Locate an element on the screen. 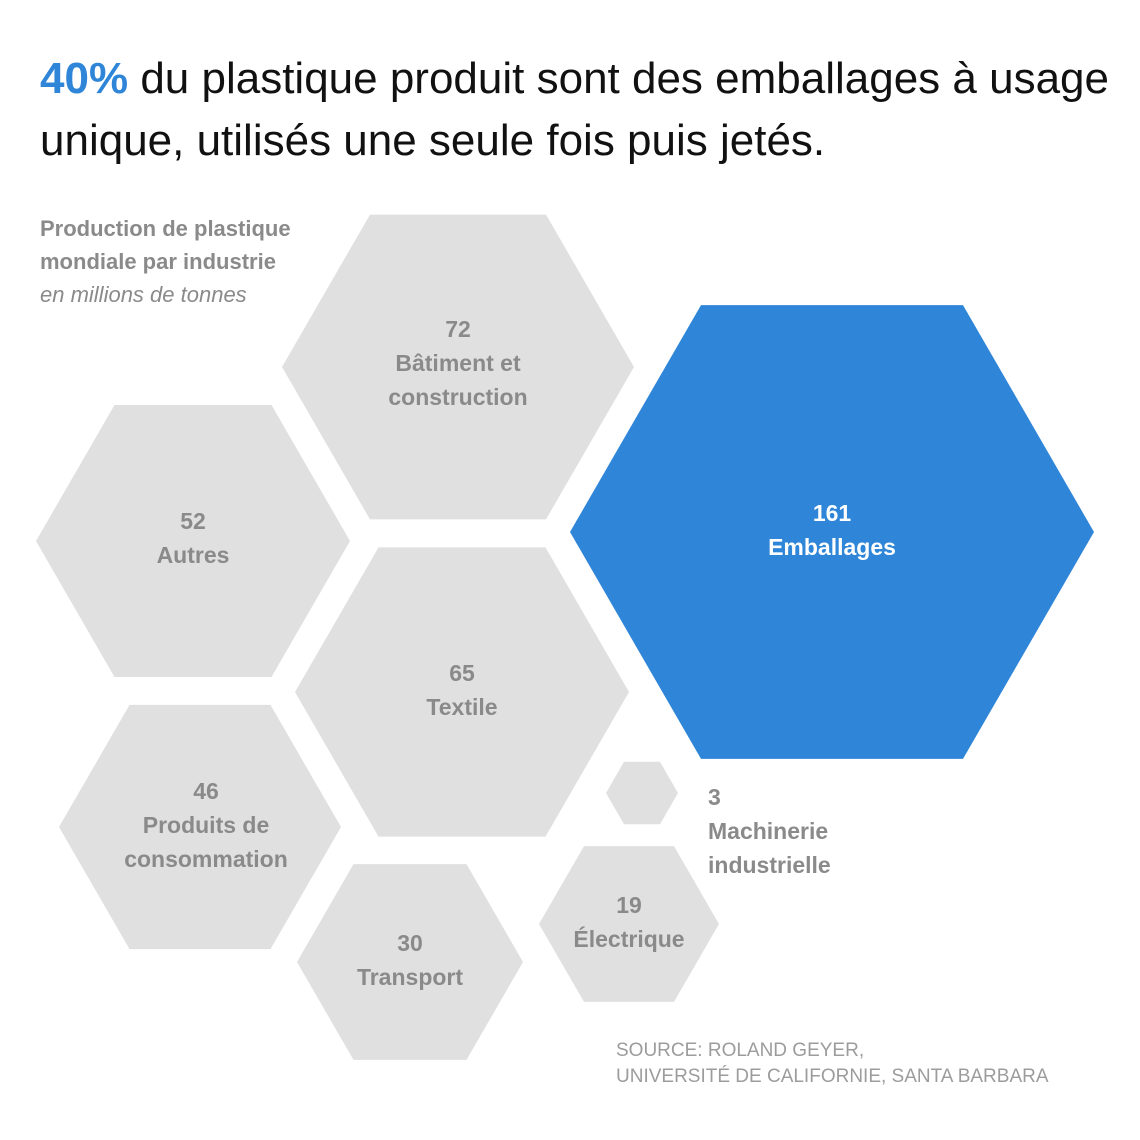 The width and height of the screenshot is (1140, 1140). hexagon-value-label: 30 is located at coordinates (410, 943).